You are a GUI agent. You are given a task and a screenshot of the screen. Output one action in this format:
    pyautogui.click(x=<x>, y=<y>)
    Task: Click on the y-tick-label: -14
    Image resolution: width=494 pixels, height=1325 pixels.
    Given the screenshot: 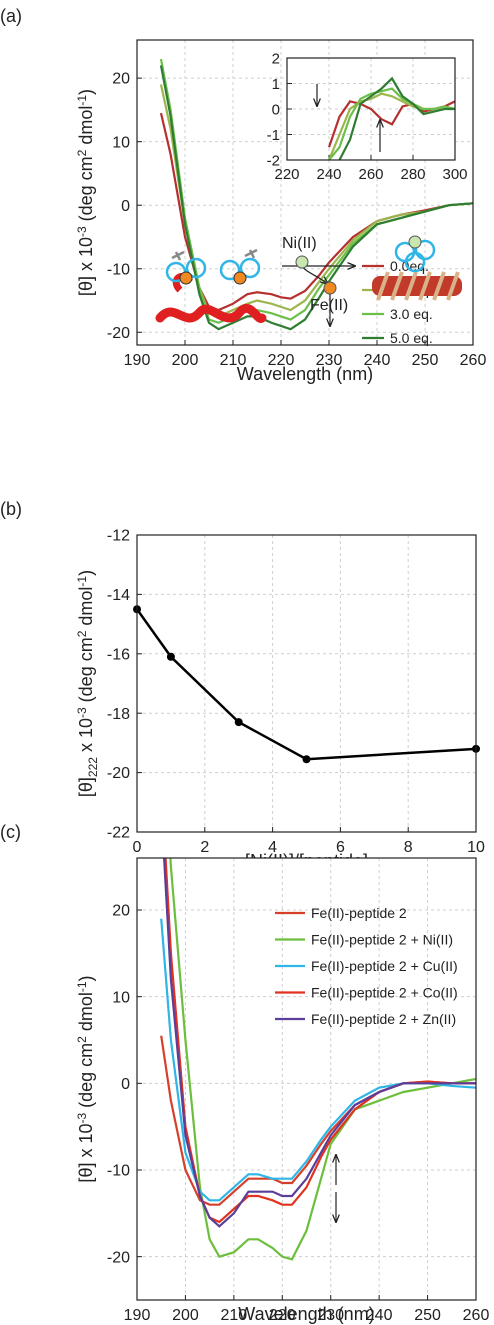 What is the action you would take?
    pyautogui.click(x=118, y=595)
    